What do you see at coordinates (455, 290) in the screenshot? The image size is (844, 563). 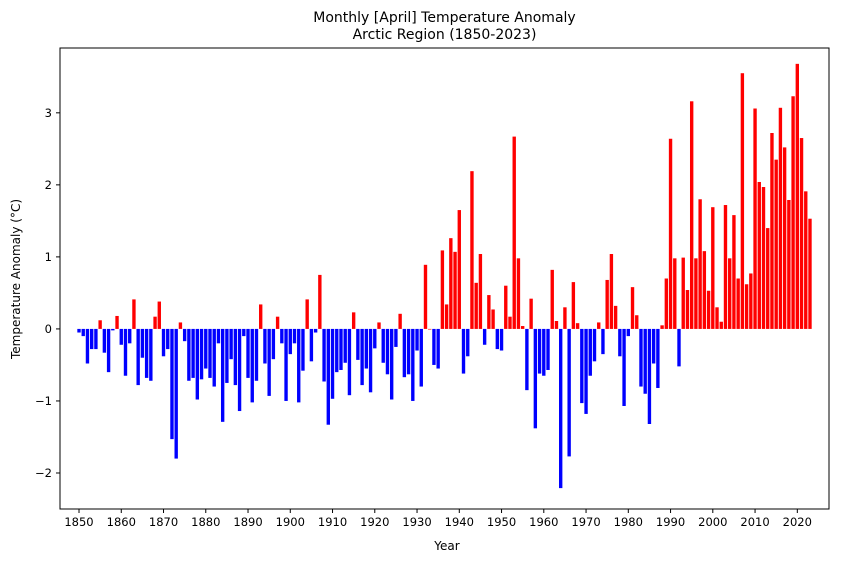 I see `bar-1939` at bounding box center [455, 290].